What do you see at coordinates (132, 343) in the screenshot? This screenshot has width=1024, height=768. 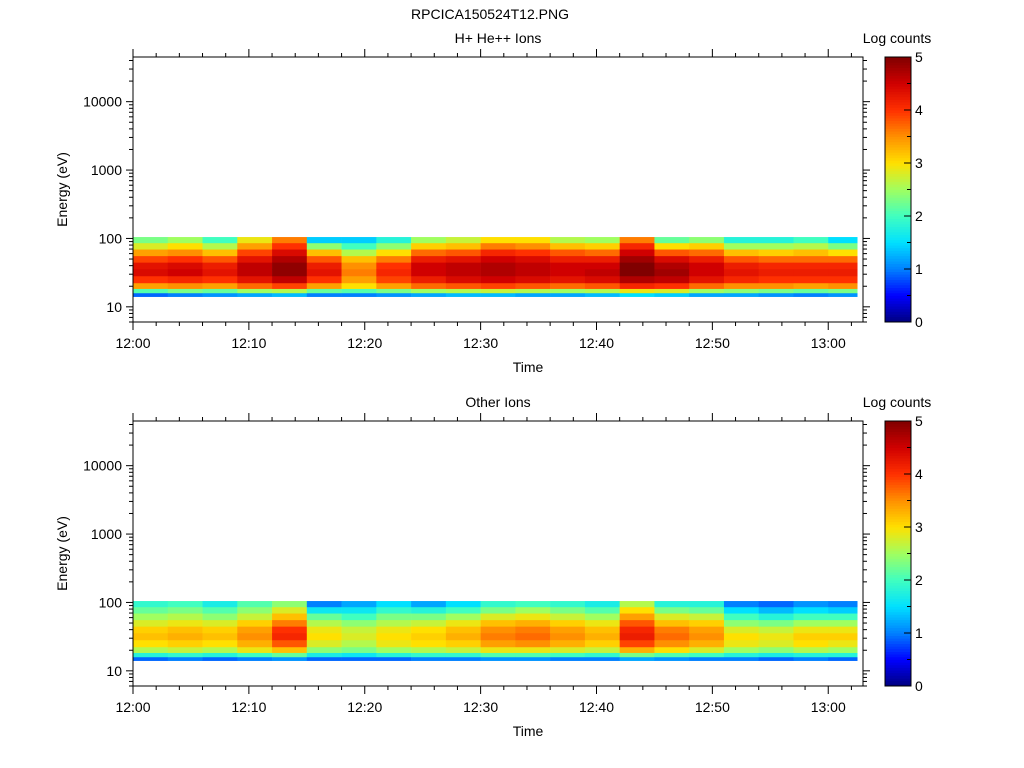 I see `x-tick-label: 12:00` at bounding box center [132, 343].